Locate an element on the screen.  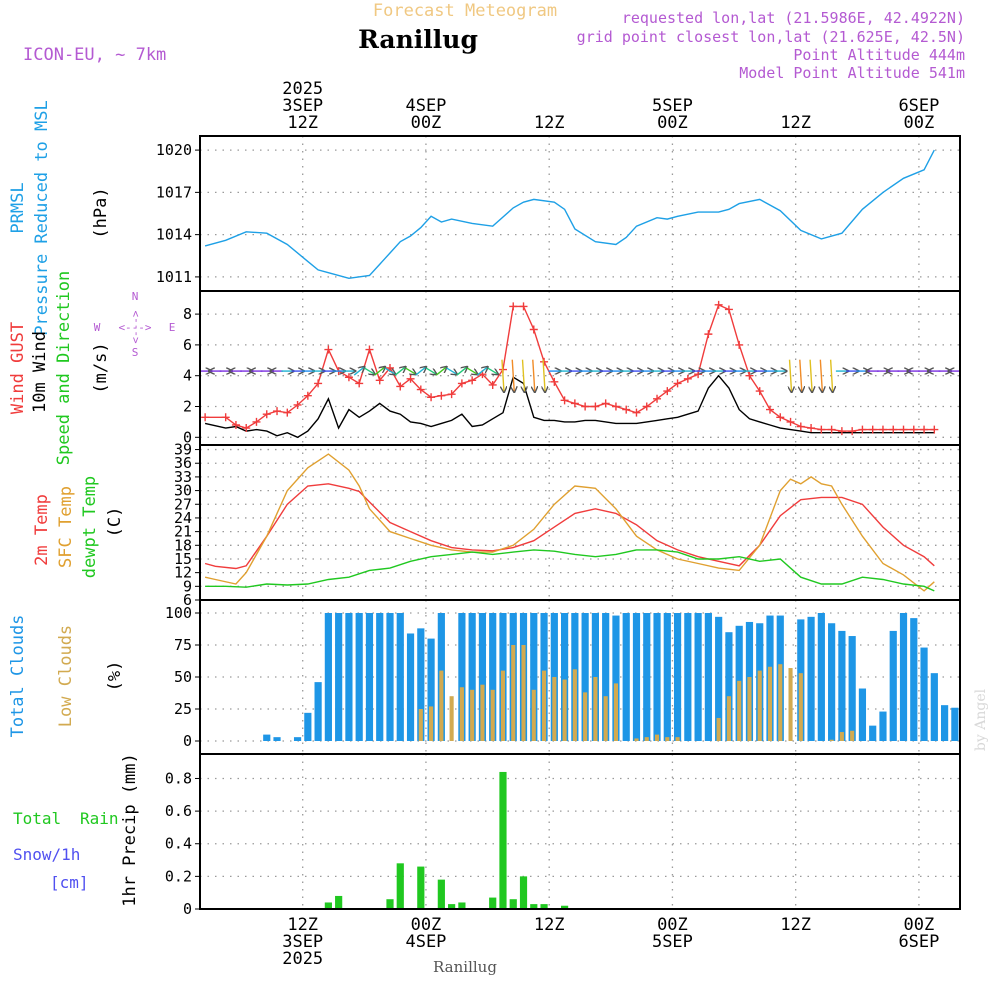
t2m-line is located at coordinates (569, 526).